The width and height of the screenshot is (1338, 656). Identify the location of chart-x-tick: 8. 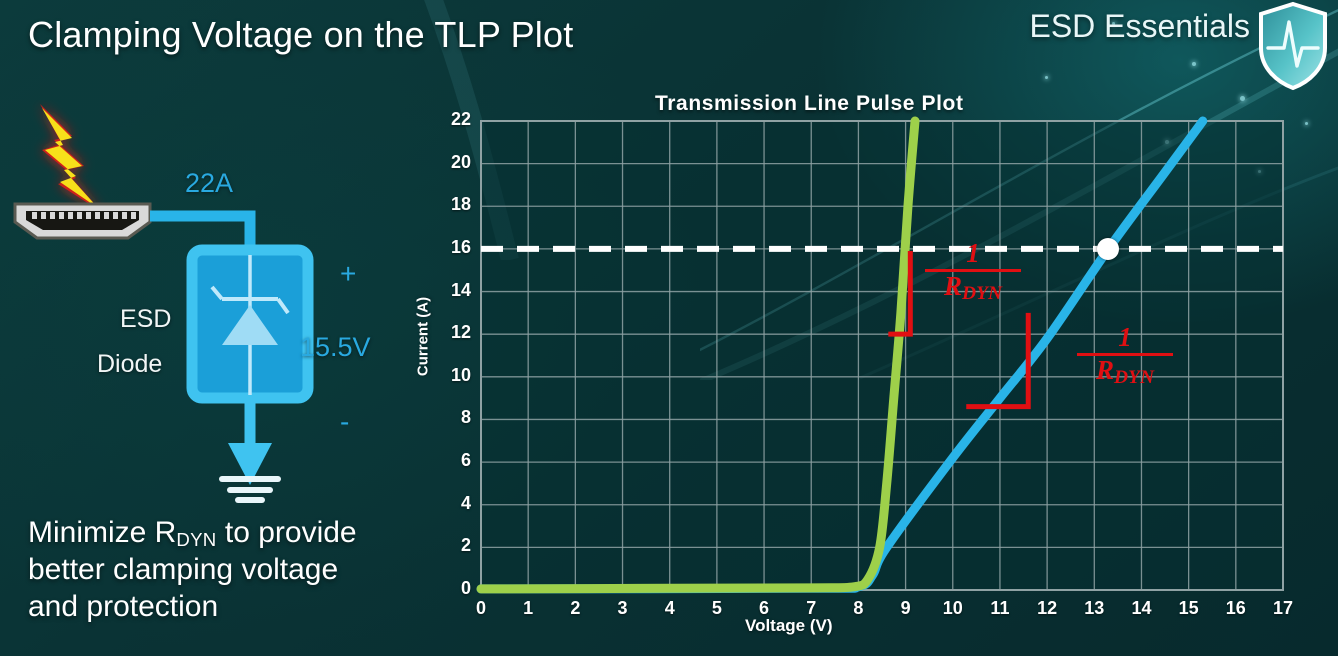
(858, 608).